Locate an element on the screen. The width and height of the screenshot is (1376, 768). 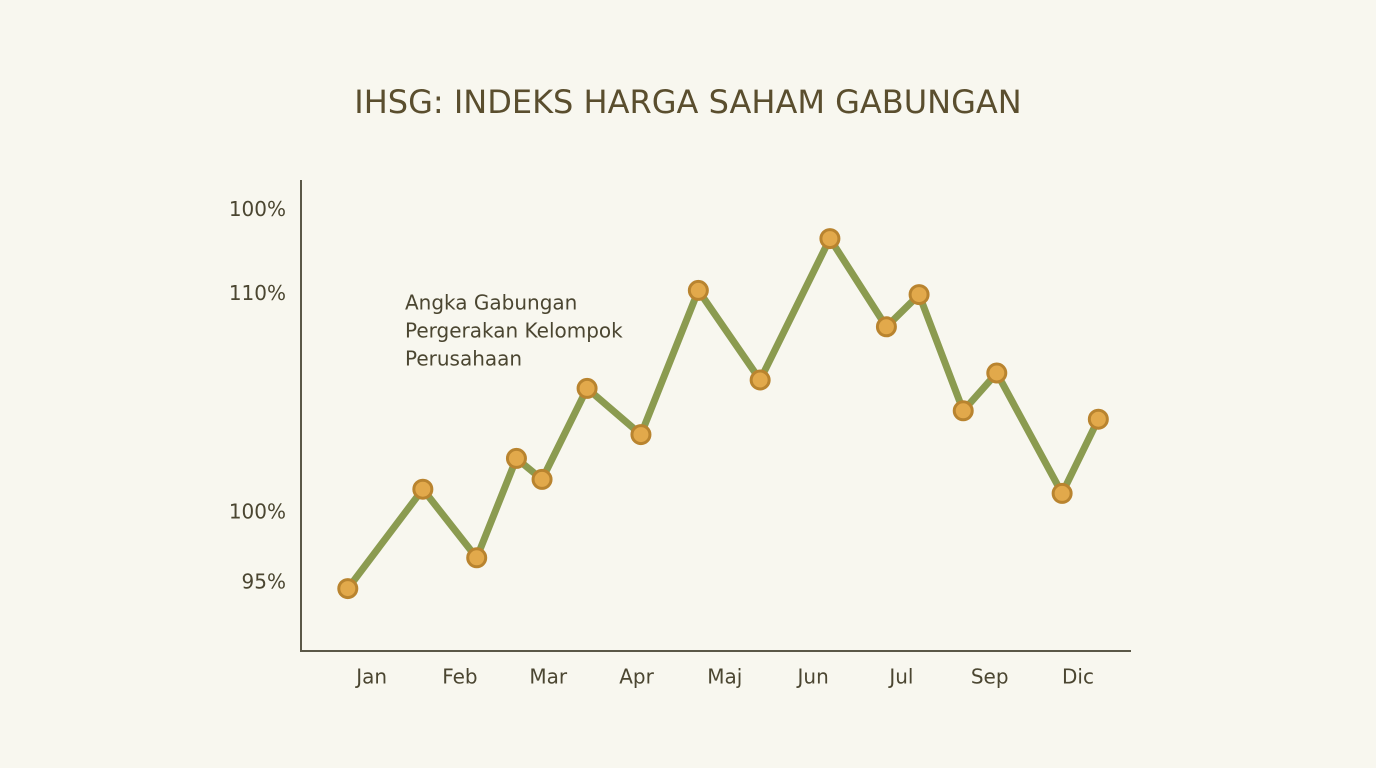
y-tick-label: 95% is located at coordinates (264, 582).